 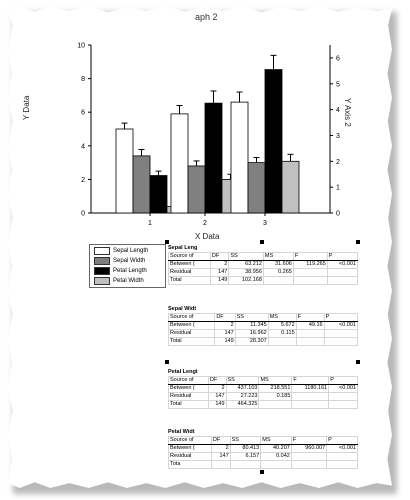 What do you see at coordinates (245, 456) in the screenshot?
I see `table-cell: 6.157` at bounding box center [245, 456].